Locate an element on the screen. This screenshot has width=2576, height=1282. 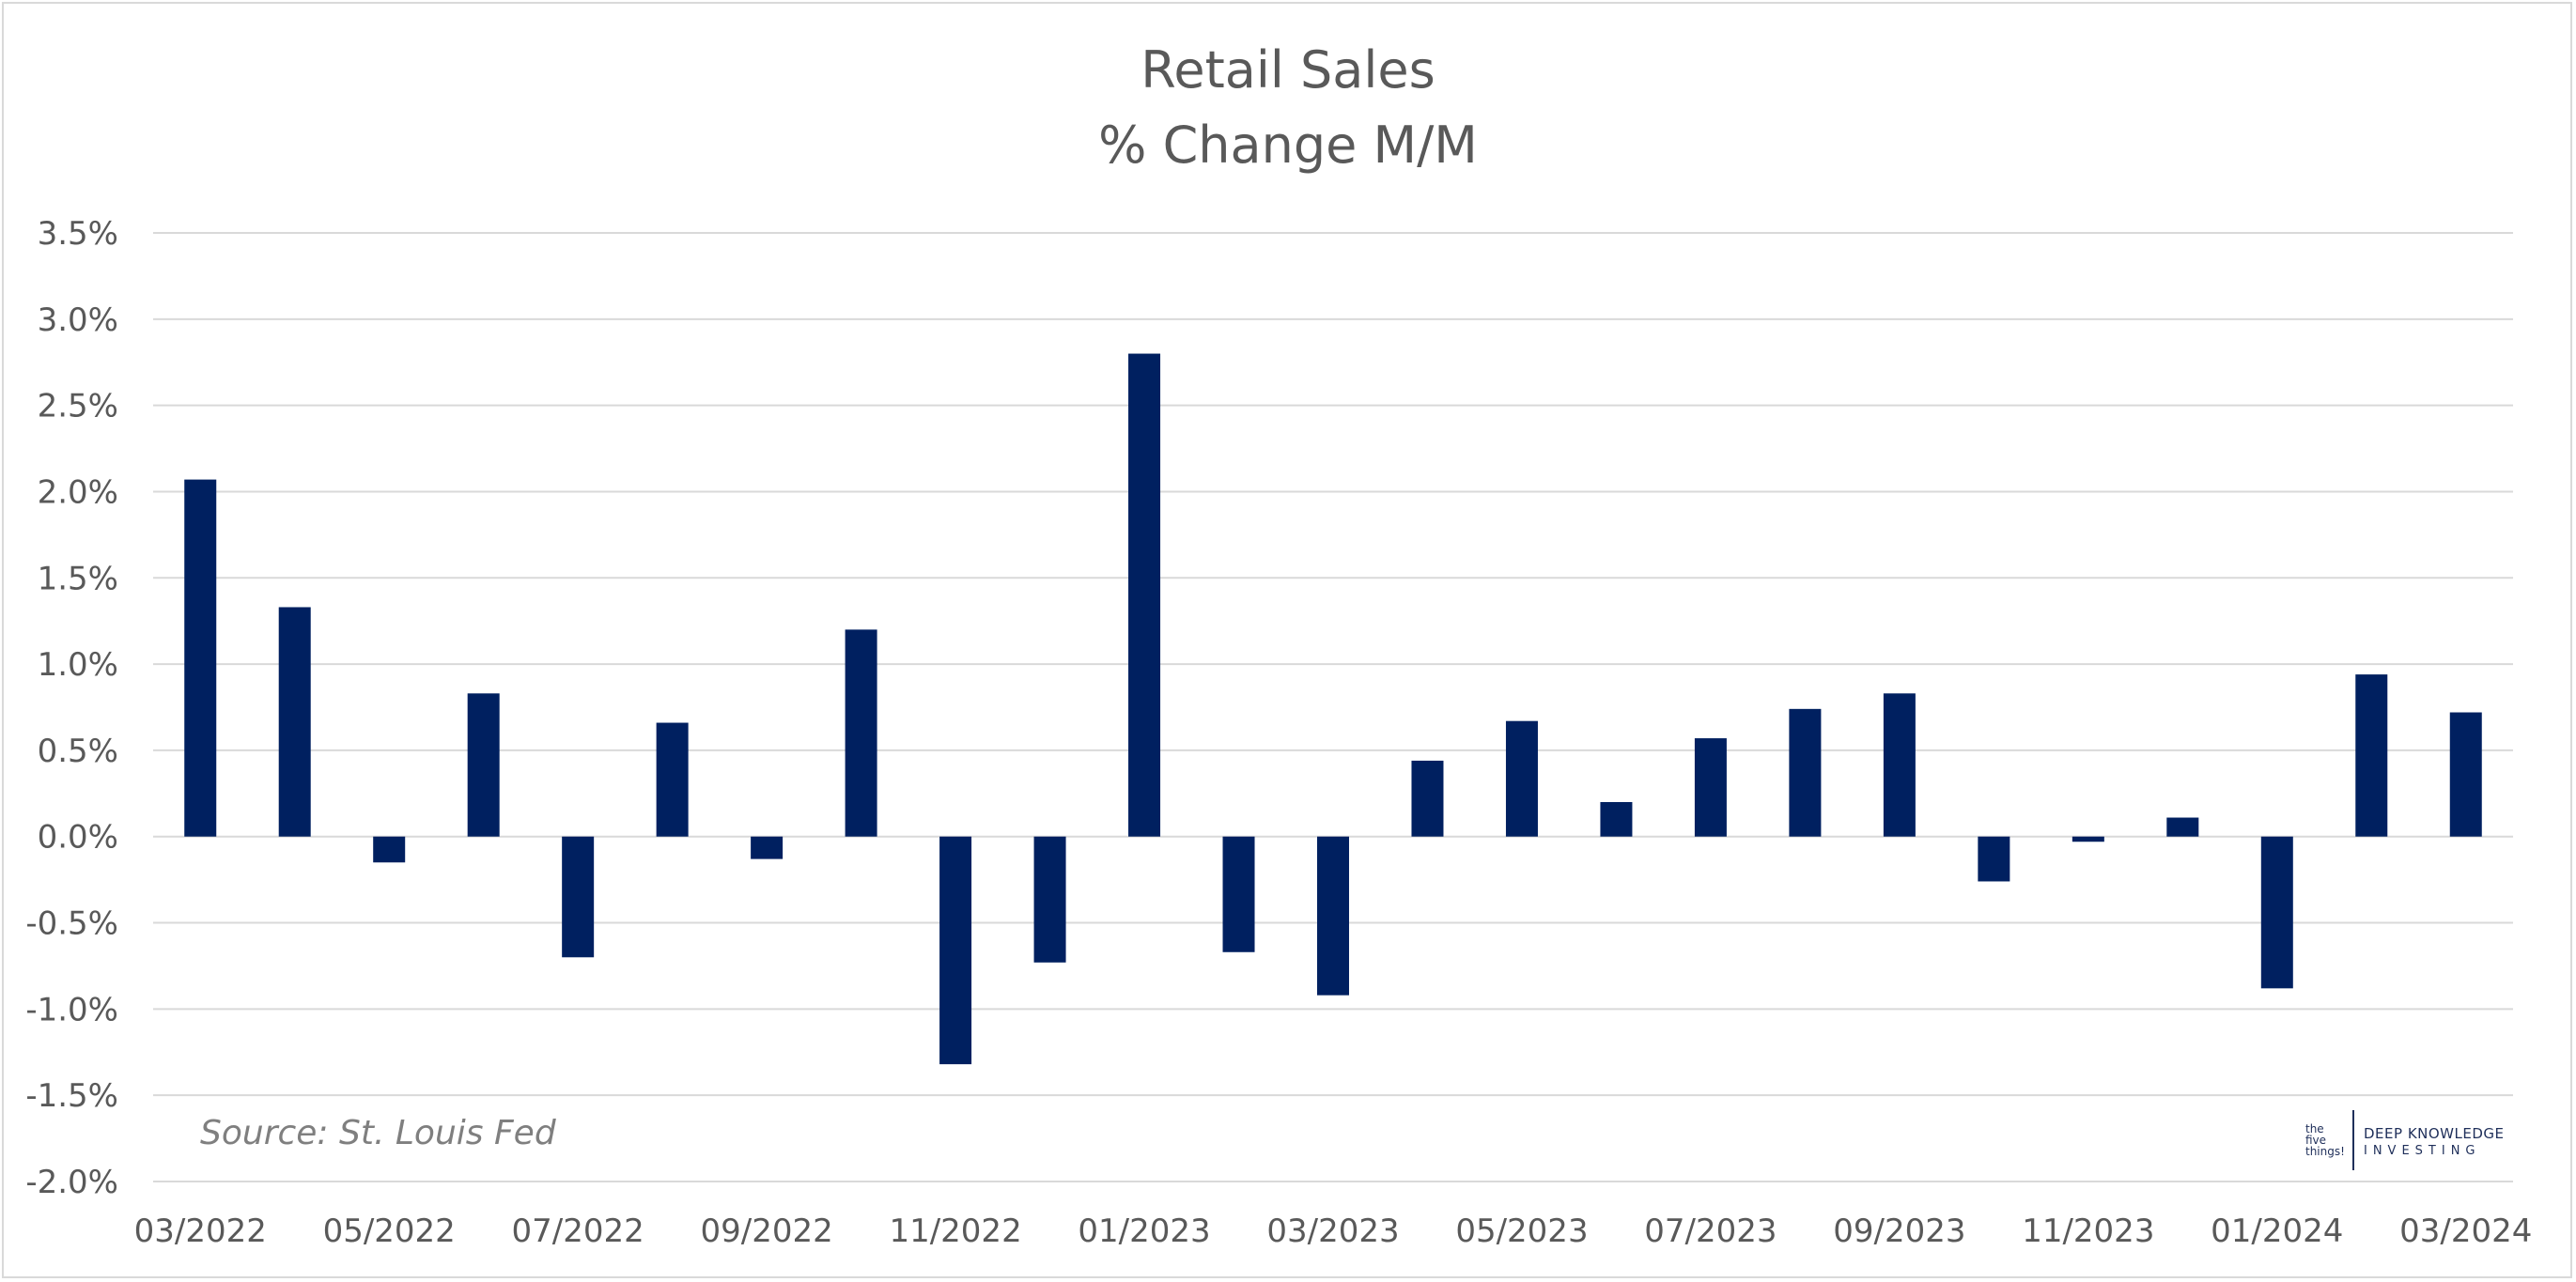
y-tick-label: 0.0% is located at coordinates (78, 838).